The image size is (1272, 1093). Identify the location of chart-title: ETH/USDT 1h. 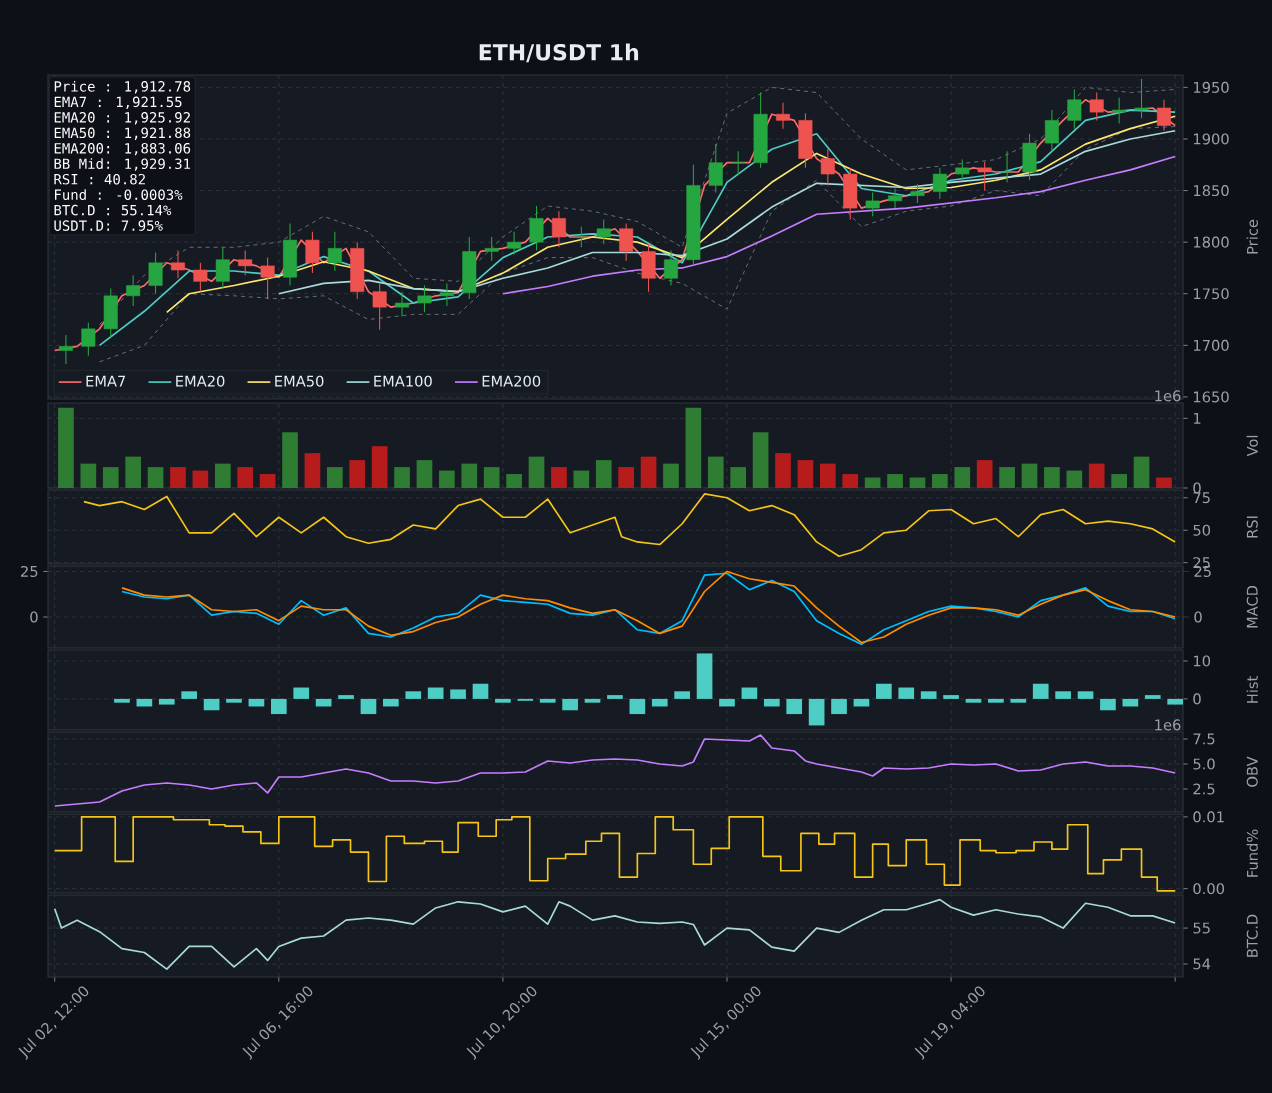
(559, 53).